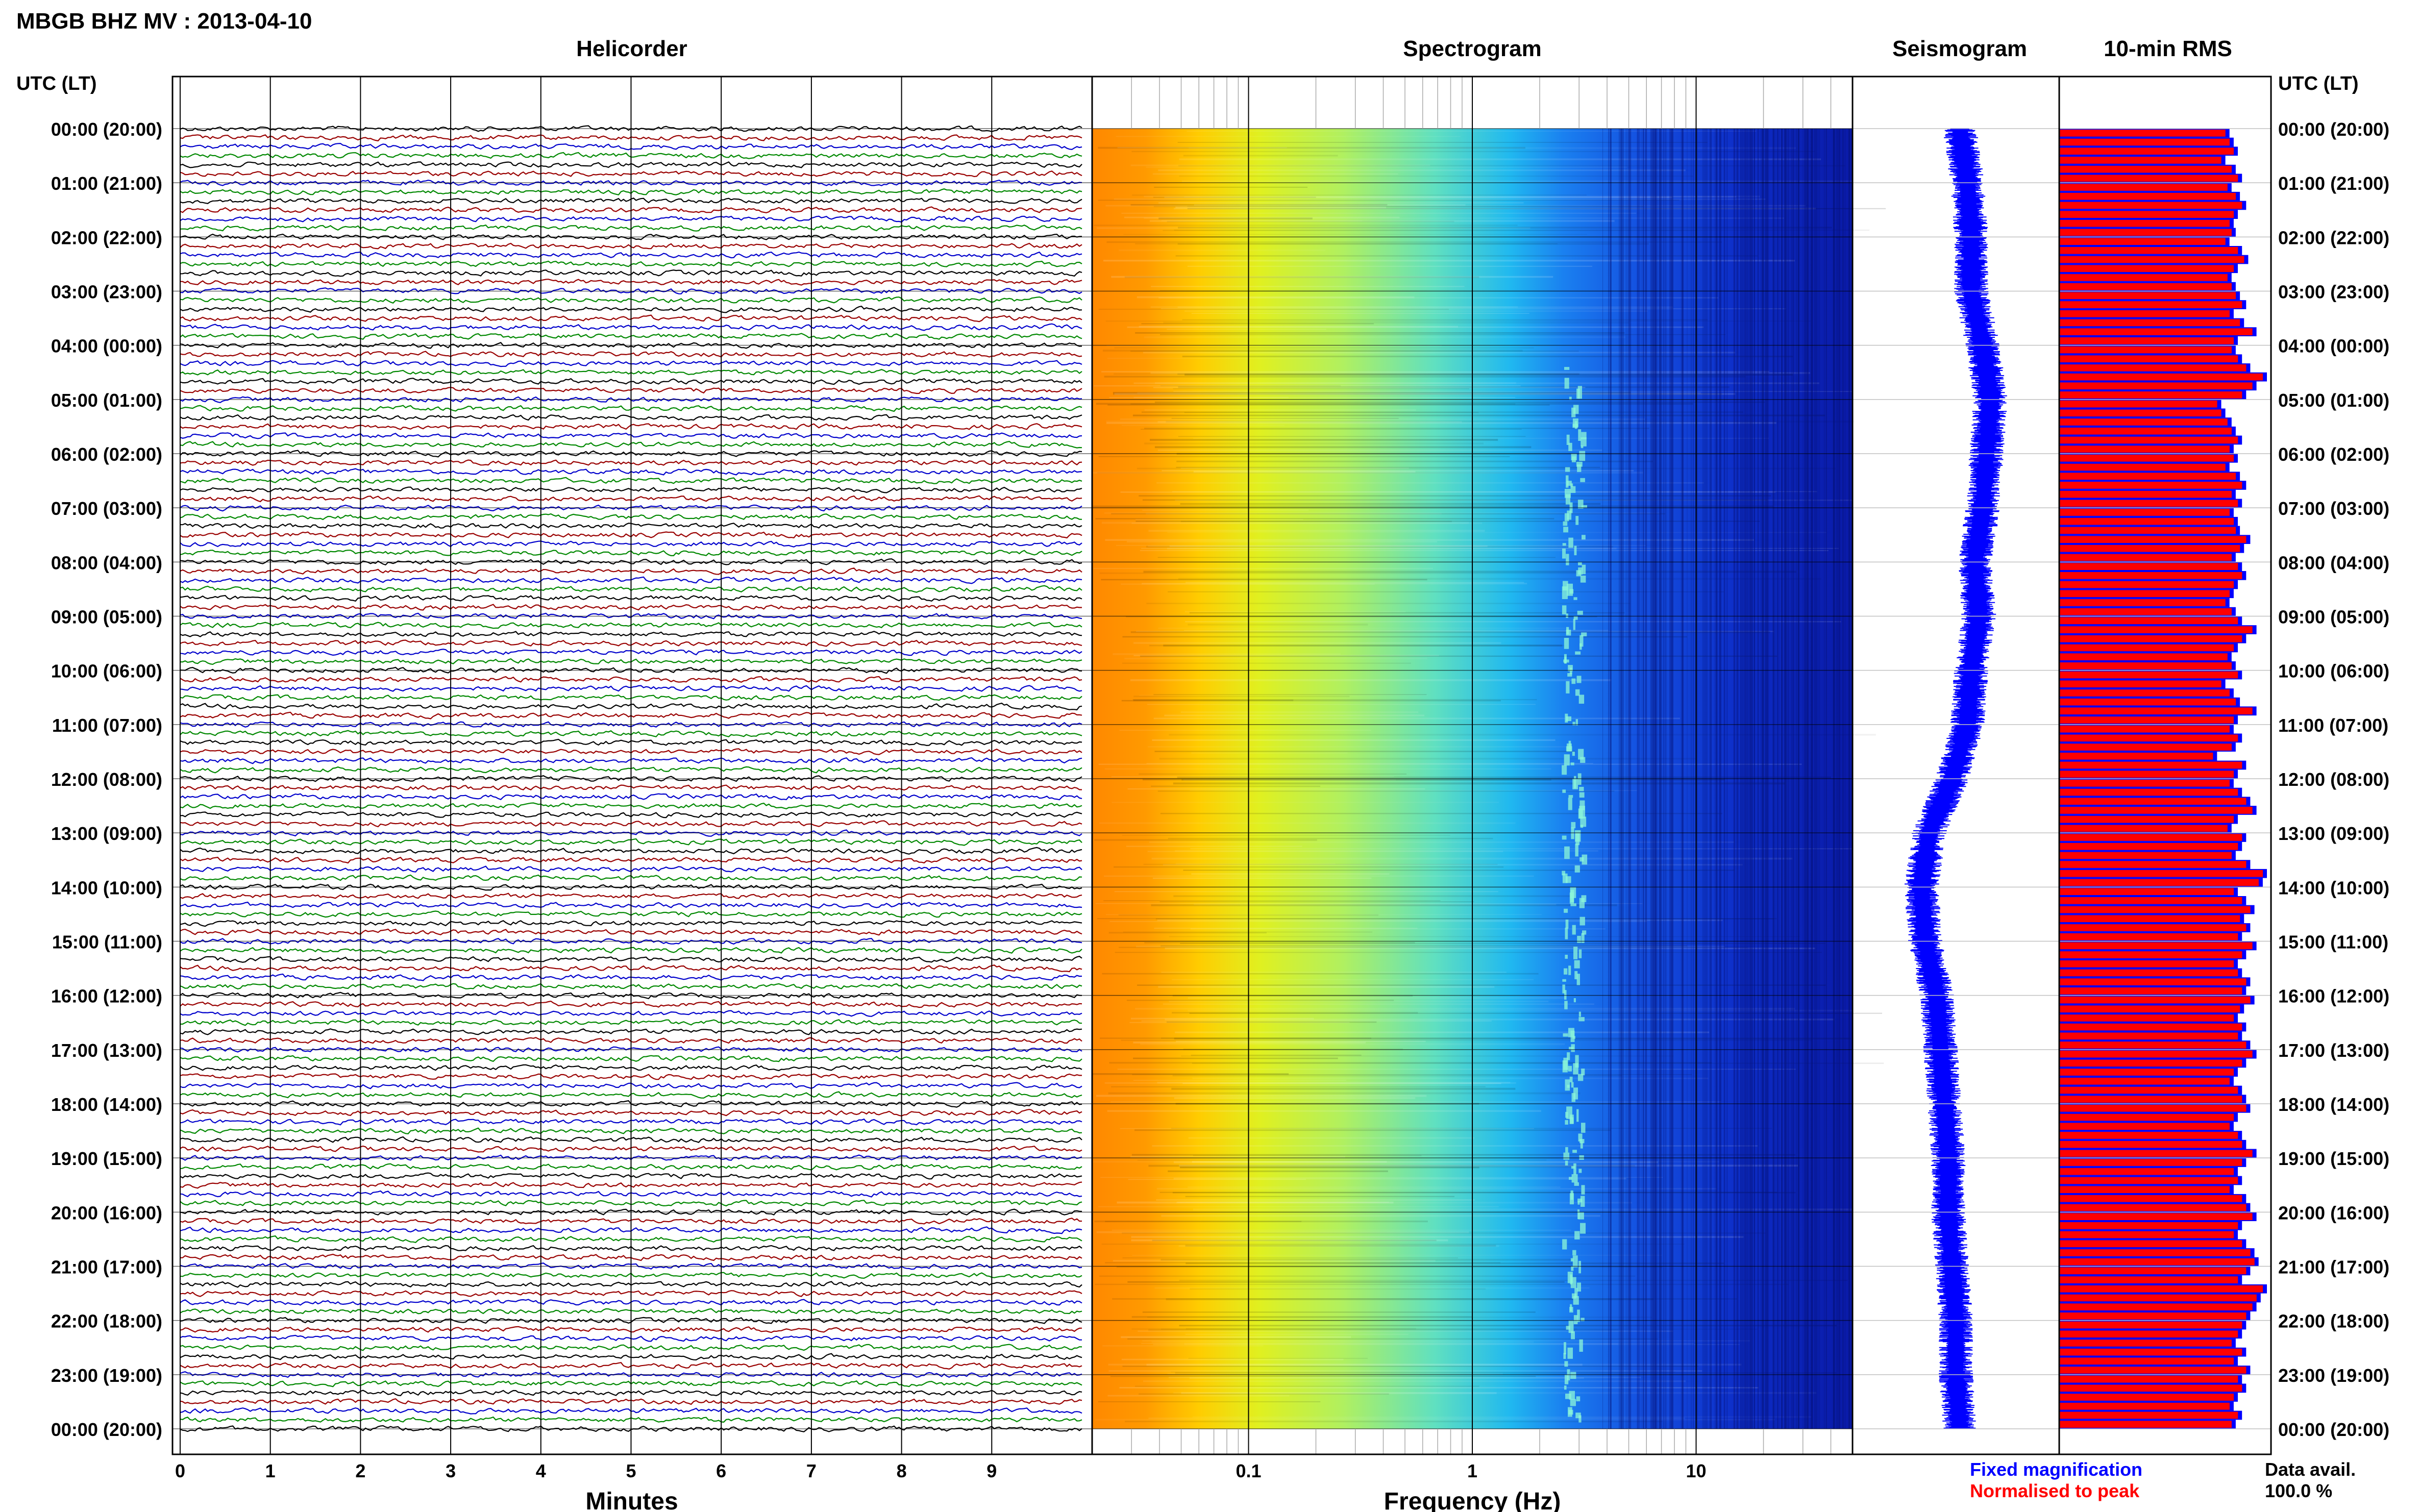 Image resolution: width=2419 pixels, height=1512 pixels. What do you see at coordinates (902, 1470) in the screenshot?
I see `helicorder-tick-label: 8` at bounding box center [902, 1470].